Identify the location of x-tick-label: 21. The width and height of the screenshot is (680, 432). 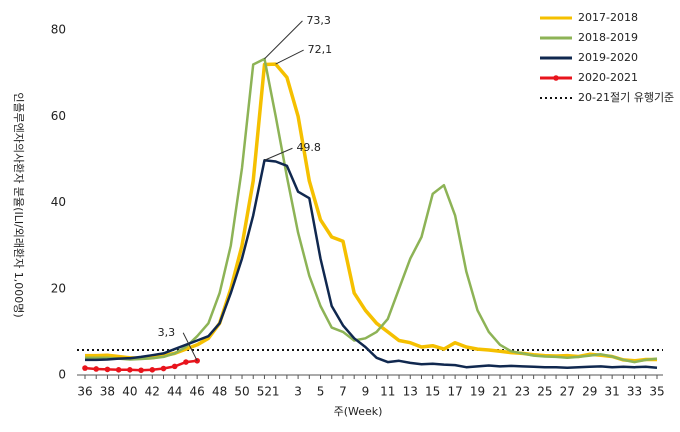
(499, 392).